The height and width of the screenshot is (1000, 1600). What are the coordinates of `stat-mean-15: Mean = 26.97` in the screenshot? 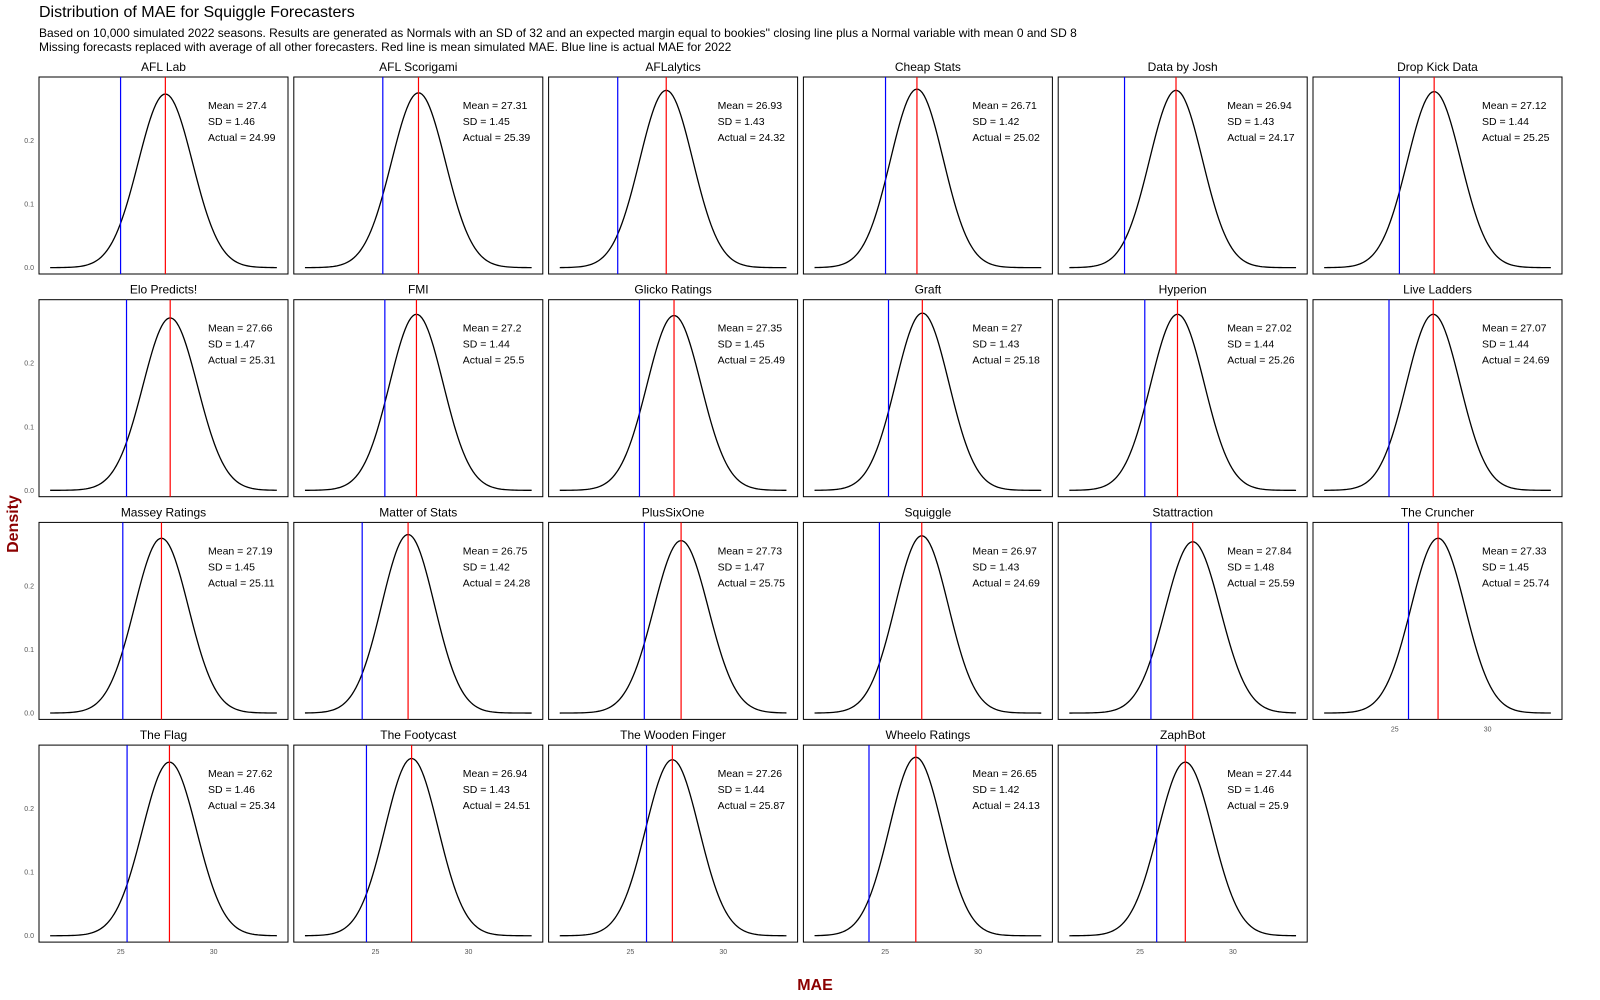 It's located at (1004, 551).